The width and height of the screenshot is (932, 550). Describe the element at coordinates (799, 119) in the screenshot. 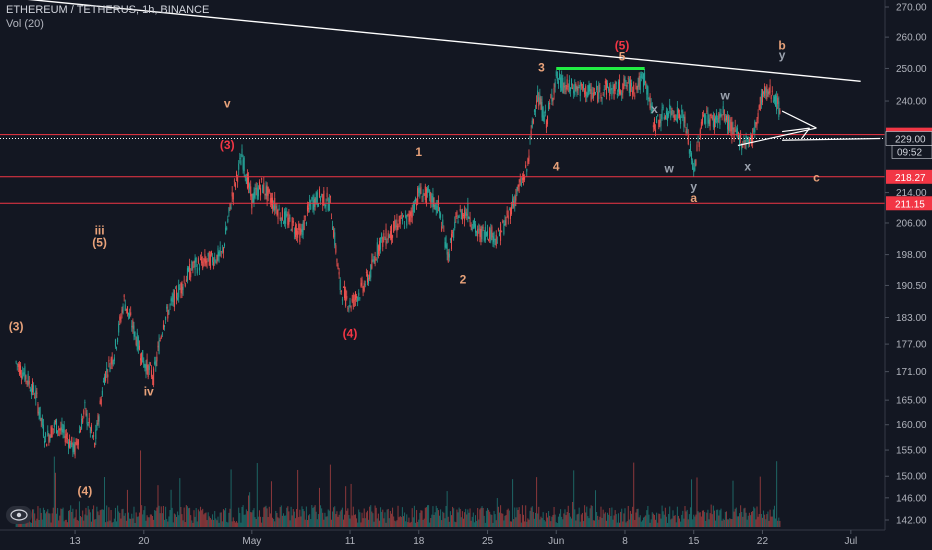

I see `triangle-line` at that location.